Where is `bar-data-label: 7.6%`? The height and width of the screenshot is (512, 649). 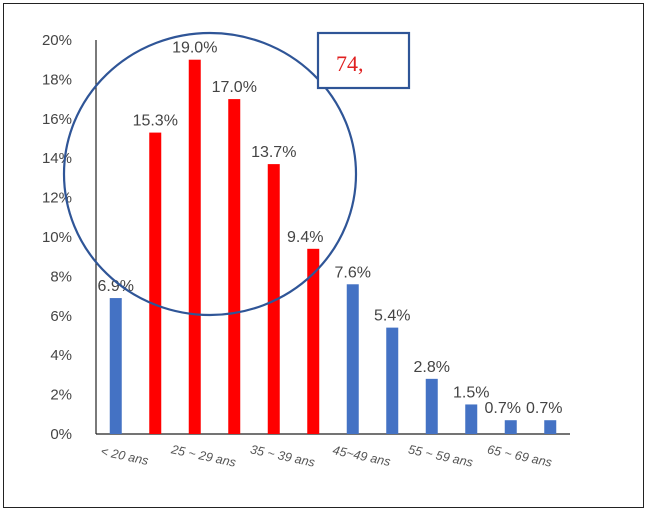
bar-data-label: 7.6% is located at coordinates (353, 272).